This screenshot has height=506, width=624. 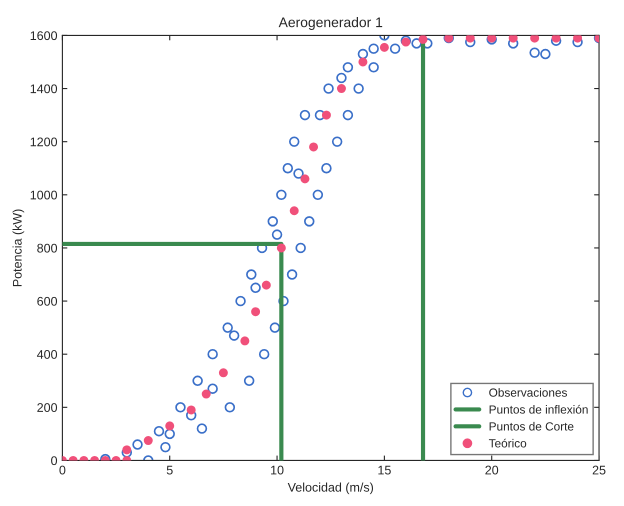 What do you see at coordinates (47, 248) in the screenshot?
I see `y-tick-label: 800` at bounding box center [47, 248].